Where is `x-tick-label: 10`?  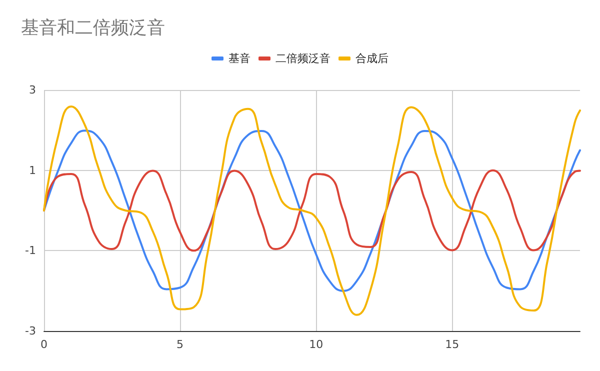 x-tick-label: 10 is located at coordinates (316, 344).